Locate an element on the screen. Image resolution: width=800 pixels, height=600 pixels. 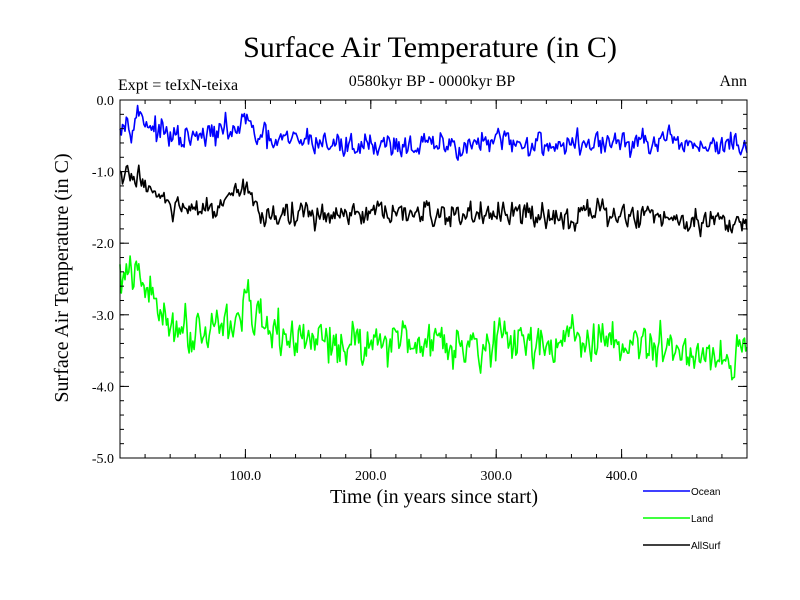
experiment-label: Expt = teIxN-teixa is located at coordinates (178, 85).